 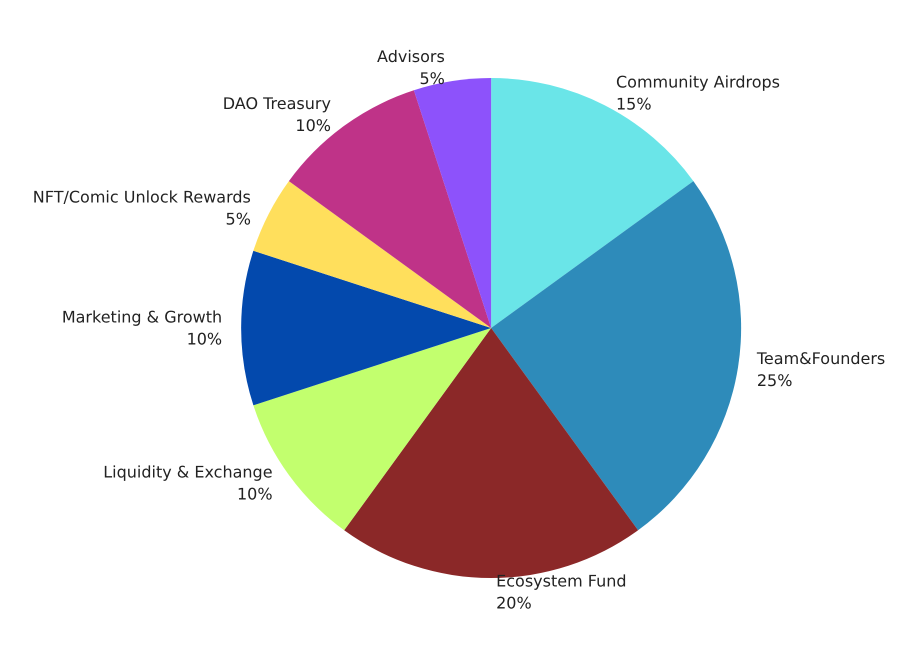 What do you see at coordinates (821, 358) in the screenshot?
I see `slice-label: Team&Founders` at bounding box center [821, 358].